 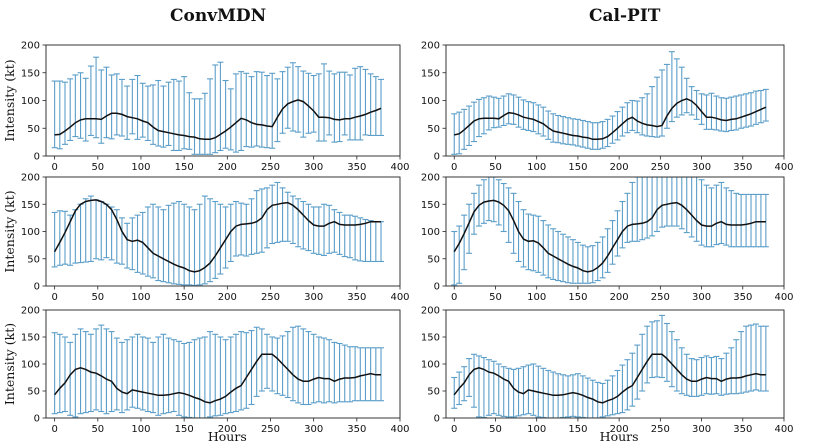 What do you see at coordinates (9, 364) in the screenshot?
I see `y-axis-label: Intensity (kt)` at bounding box center [9, 364].